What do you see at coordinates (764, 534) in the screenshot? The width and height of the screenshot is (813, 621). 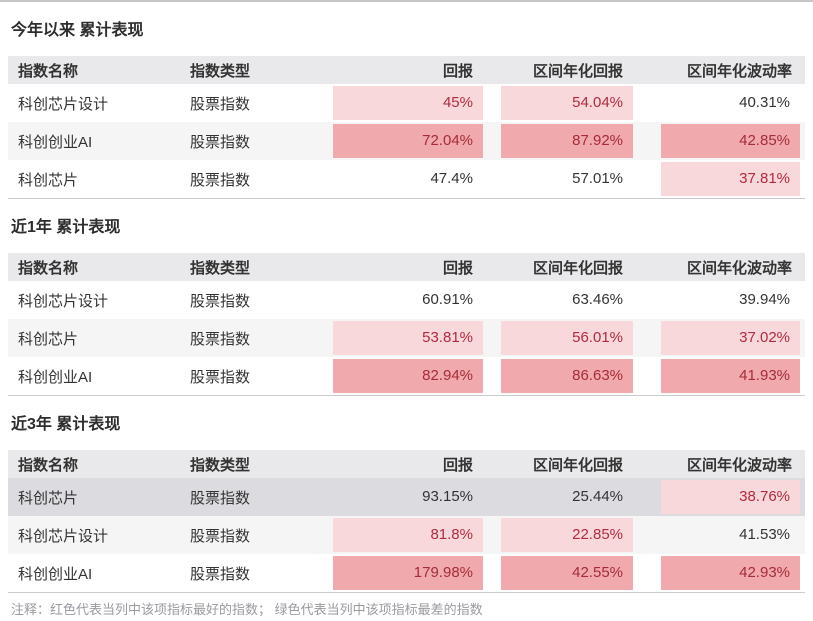 I see `annualized-volatility-value: 41.53%` at bounding box center [764, 534].